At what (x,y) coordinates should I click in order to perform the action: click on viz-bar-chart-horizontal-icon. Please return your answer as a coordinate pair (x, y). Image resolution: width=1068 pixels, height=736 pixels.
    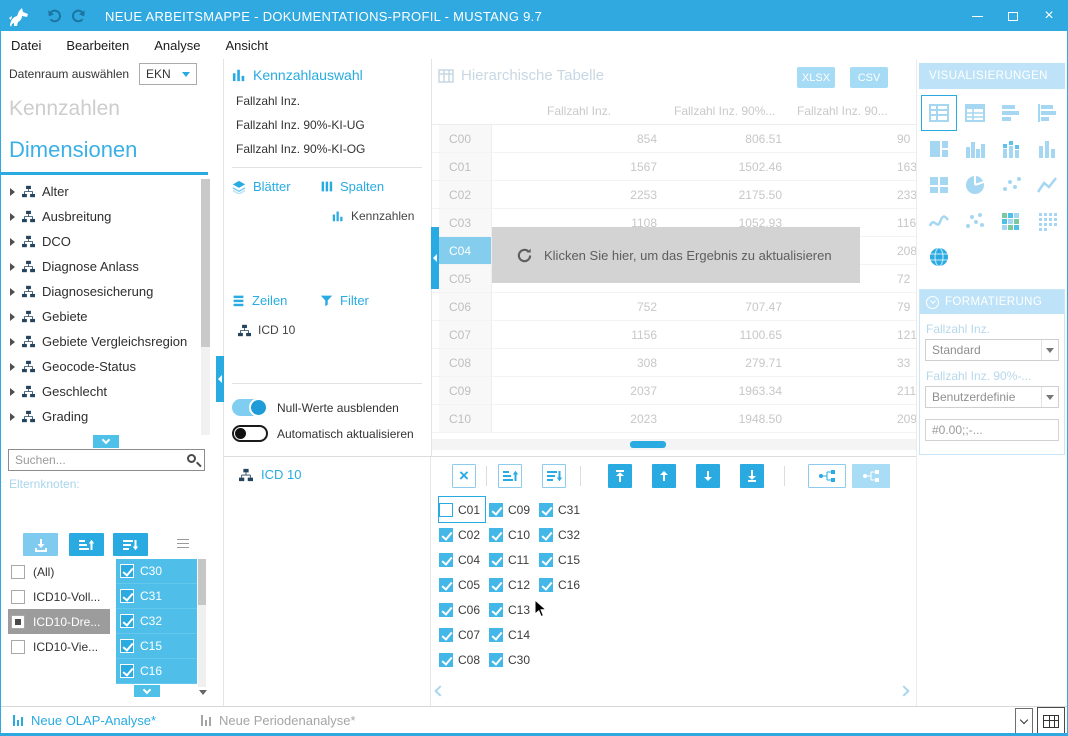
    Looking at the image, I should click on (1011, 113).